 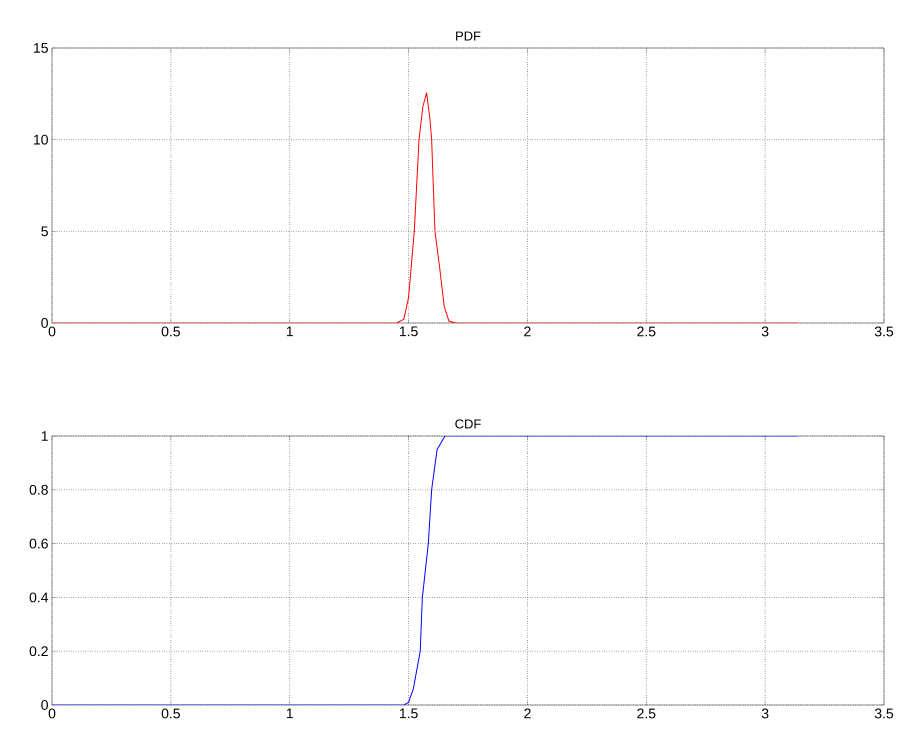 What do you see at coordinates (39, 489) in the screenshot?
I see `y-tick-label: 0.8` at bounding box center [39, 489].